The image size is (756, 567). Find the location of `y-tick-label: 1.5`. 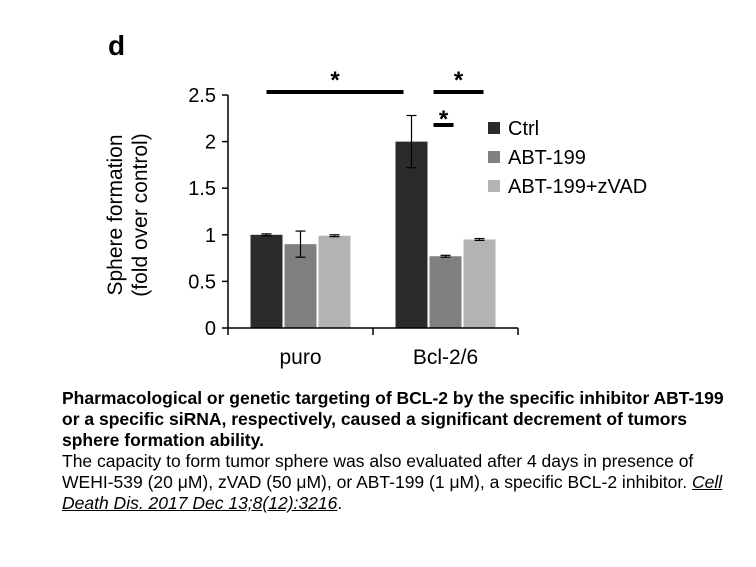

y-tick-label: 1.5 is located at coordinates (202, 189).